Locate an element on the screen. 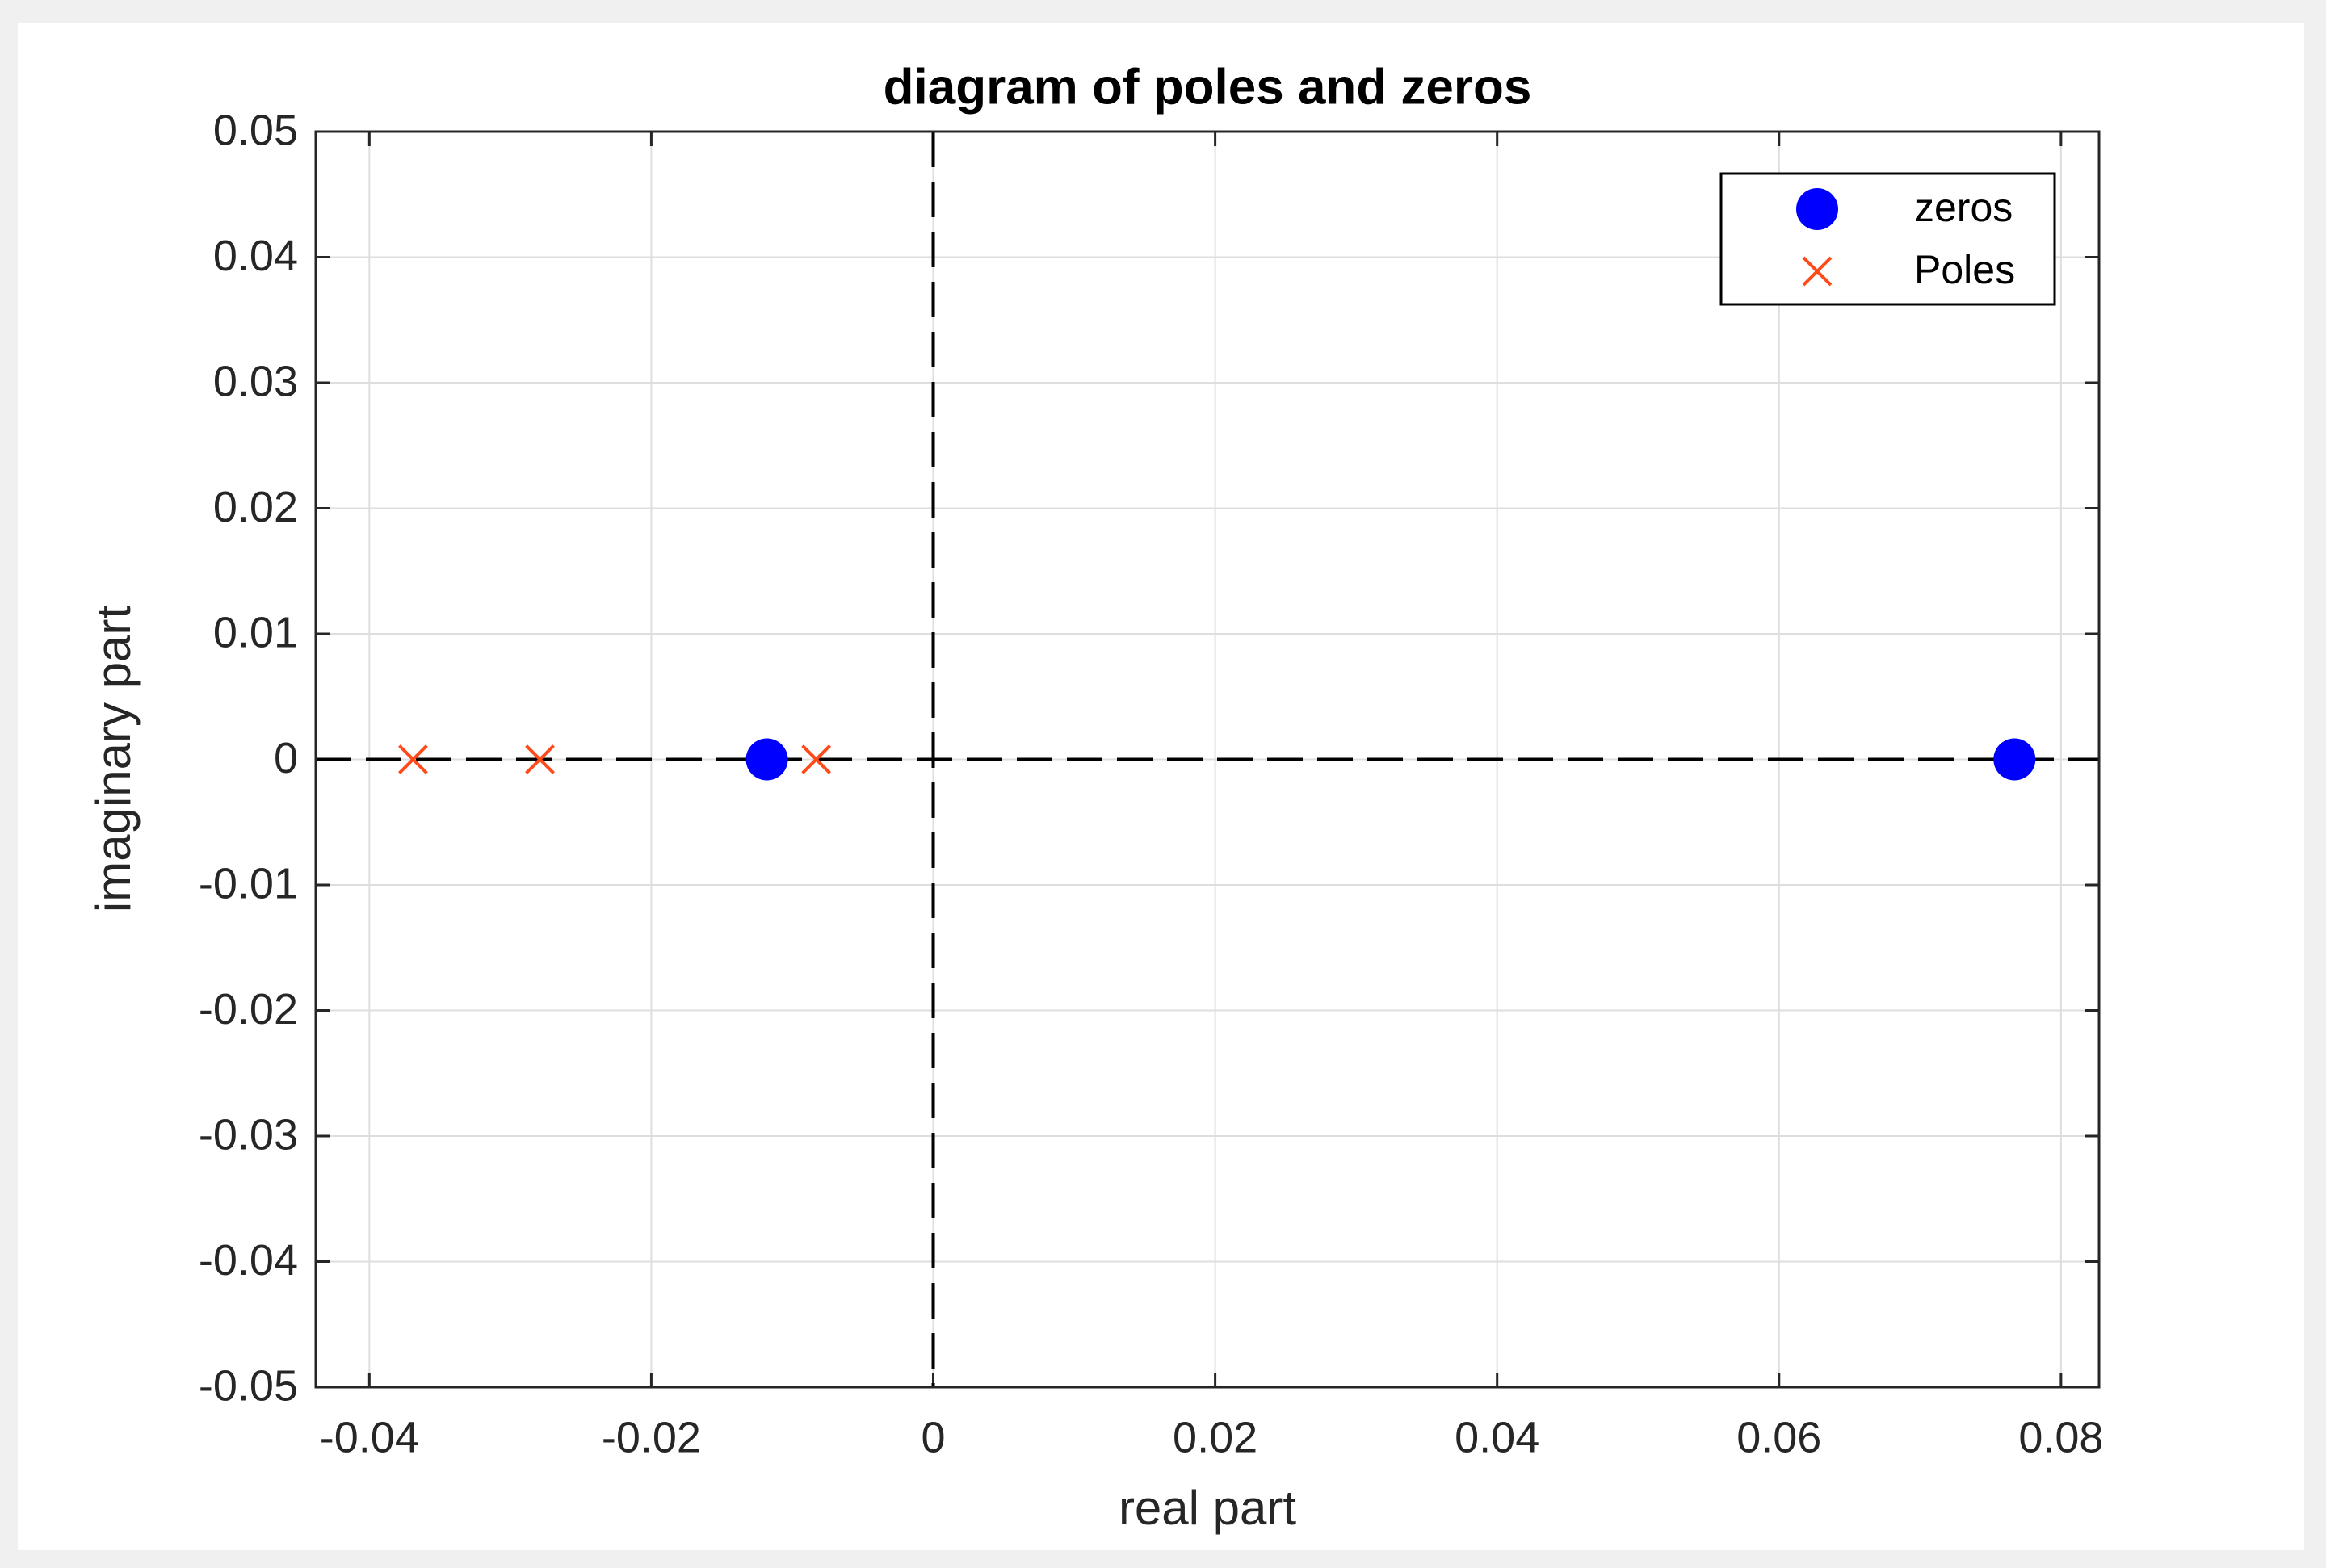 The height and width of the screenshot is (1568, 2326). legend: zeros Poles is located at coordinates (1887, 239).